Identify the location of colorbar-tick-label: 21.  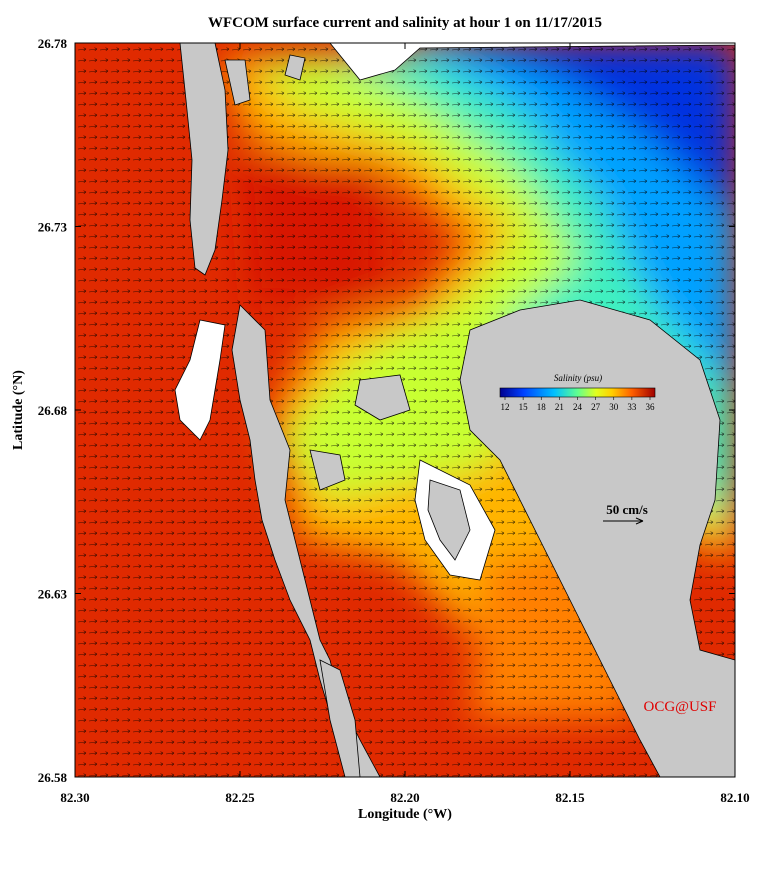
(559, 407).